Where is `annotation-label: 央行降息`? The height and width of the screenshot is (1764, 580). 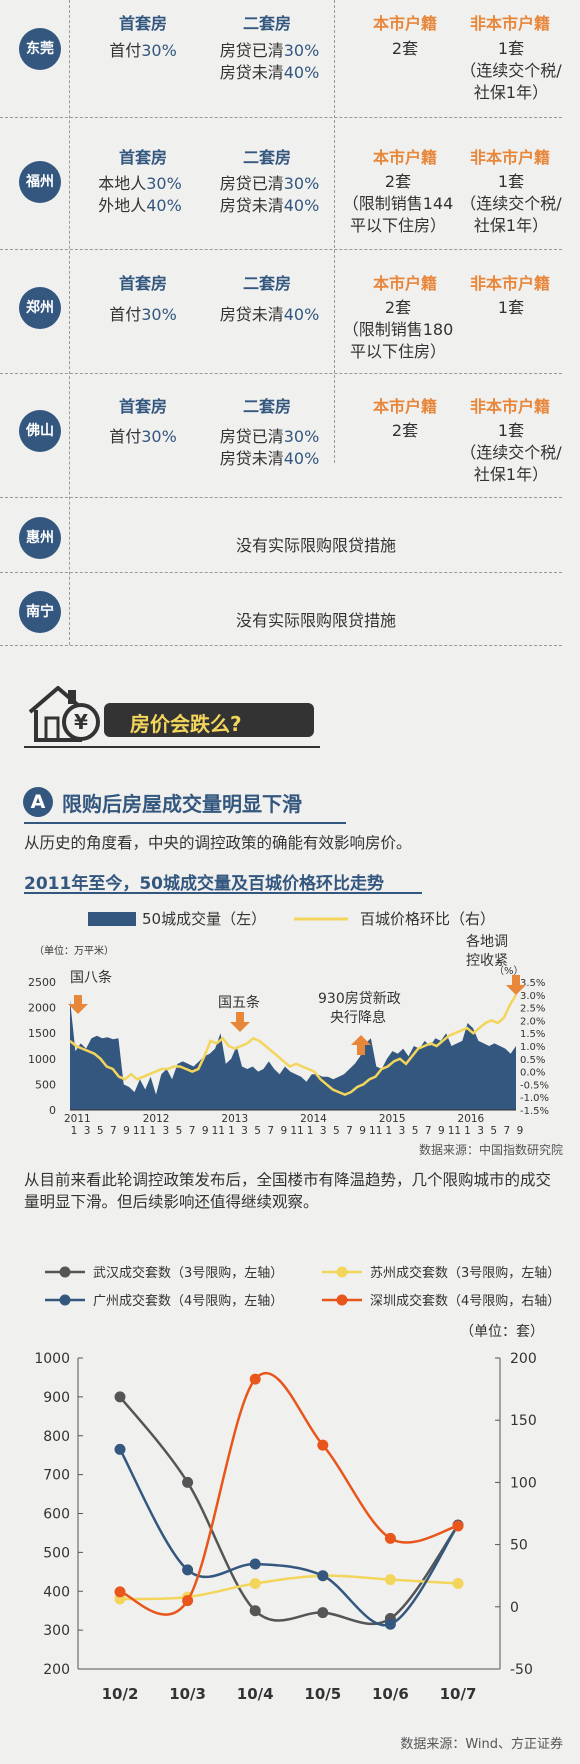 annotation-label: 央行降息 is located at coordinates (358, 1017).